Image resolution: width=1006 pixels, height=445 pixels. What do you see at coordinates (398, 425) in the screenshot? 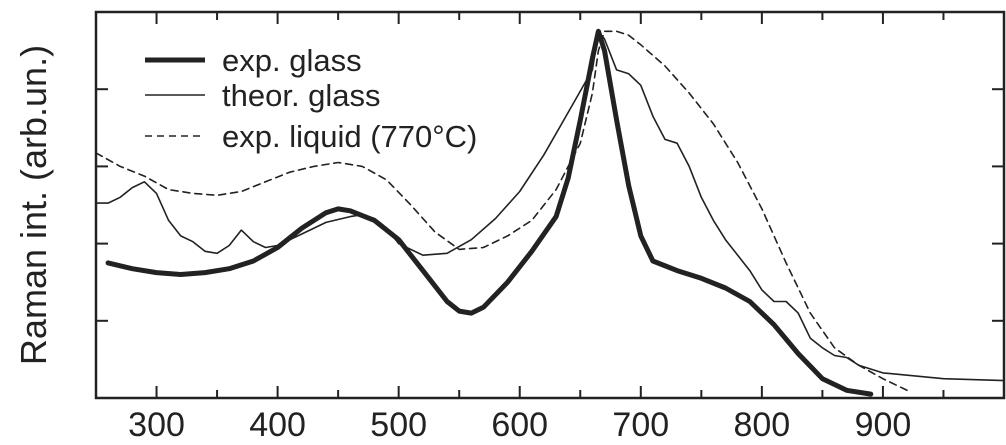
I see `x-tick-label: 500` at bounding box center [398, 425].